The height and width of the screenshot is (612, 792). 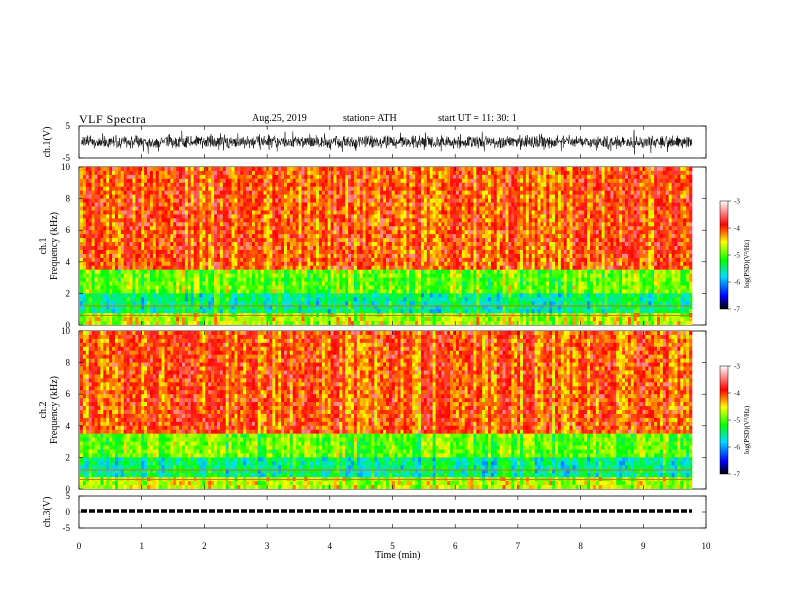 I want to click on date-label: Aug.25, 2019, so click(x=279, y=118).